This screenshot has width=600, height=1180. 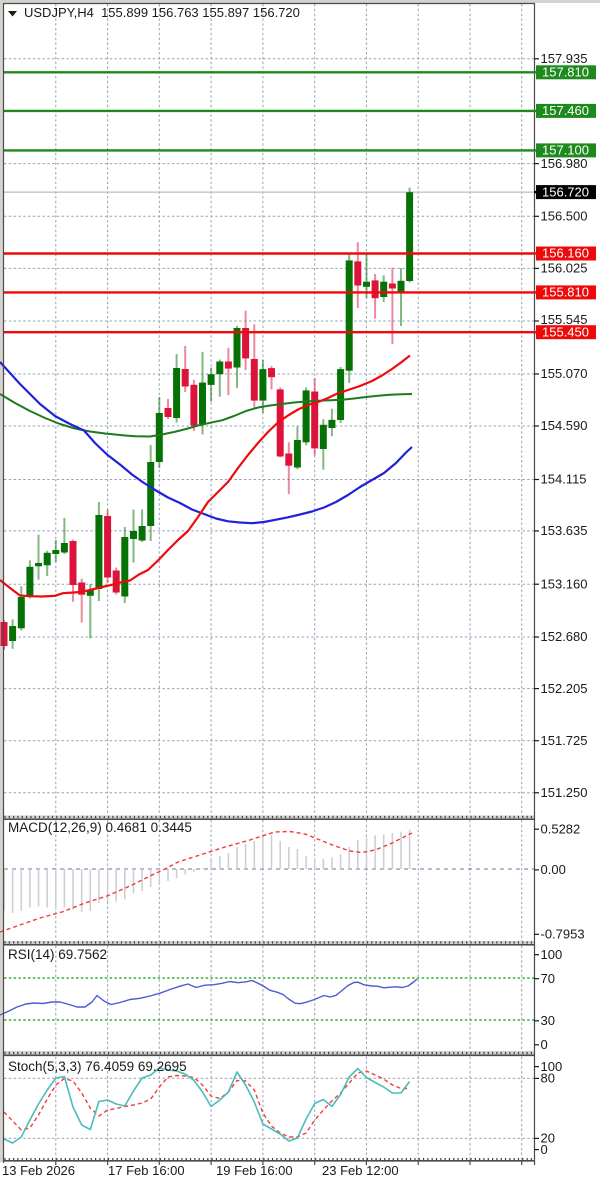 What do you see at coordinates (38, 1170) in the screenshot?
I see `svg-text: 13 Feb 2026` at bounding box center [38, 1170].